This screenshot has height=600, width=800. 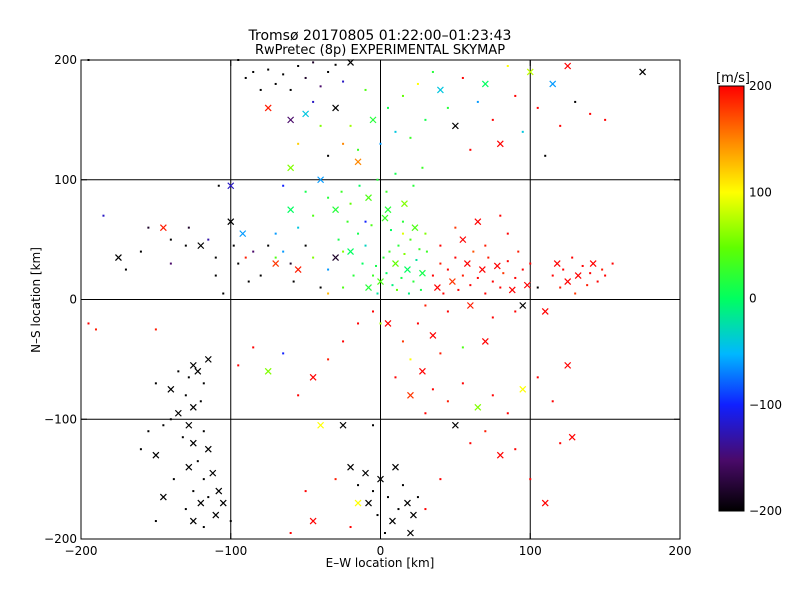 What do you see at coordinates (381, 551) in the screenshot?
I see `x-tick-label: 0` at bounding box center [381, 551].